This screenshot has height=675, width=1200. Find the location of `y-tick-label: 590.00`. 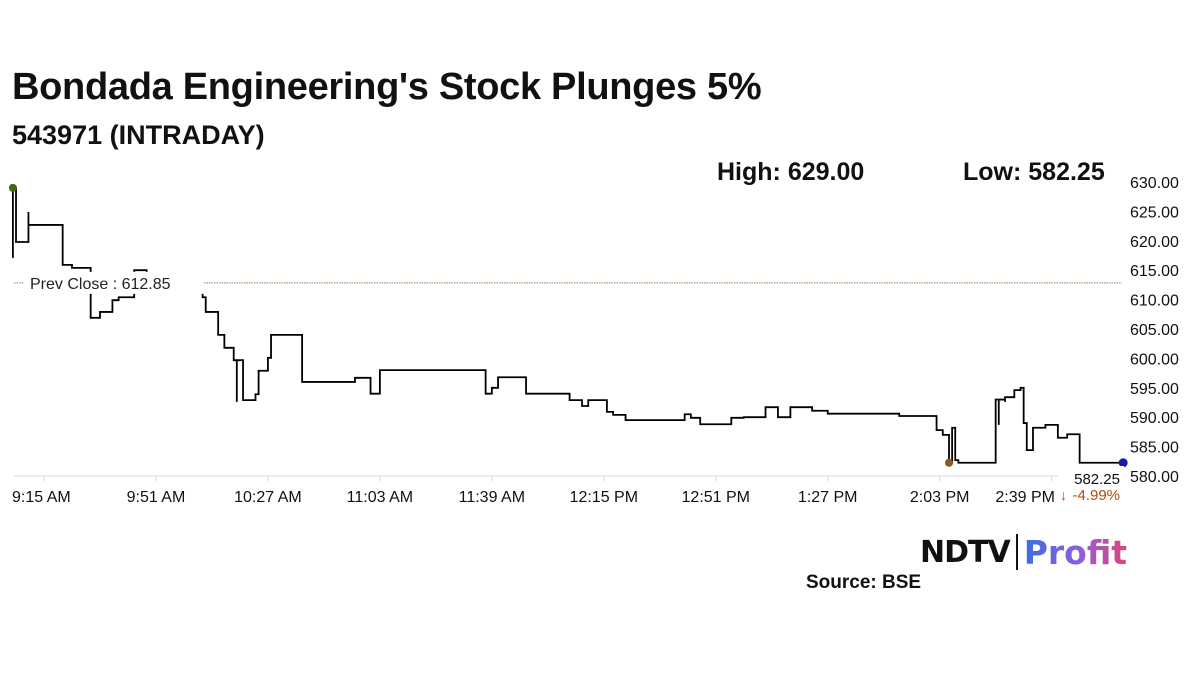

y-tick-label: 590.00 is located at coordinates (1154, 418).